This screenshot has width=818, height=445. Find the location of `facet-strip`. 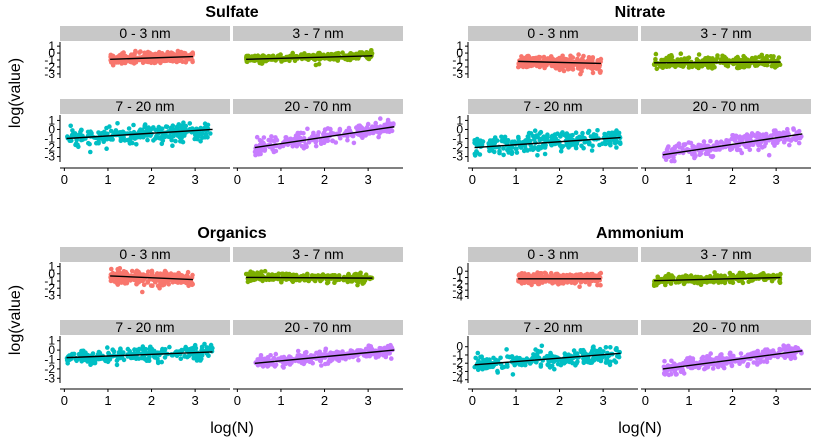

facet-strip is located at coordinates (318, 33).